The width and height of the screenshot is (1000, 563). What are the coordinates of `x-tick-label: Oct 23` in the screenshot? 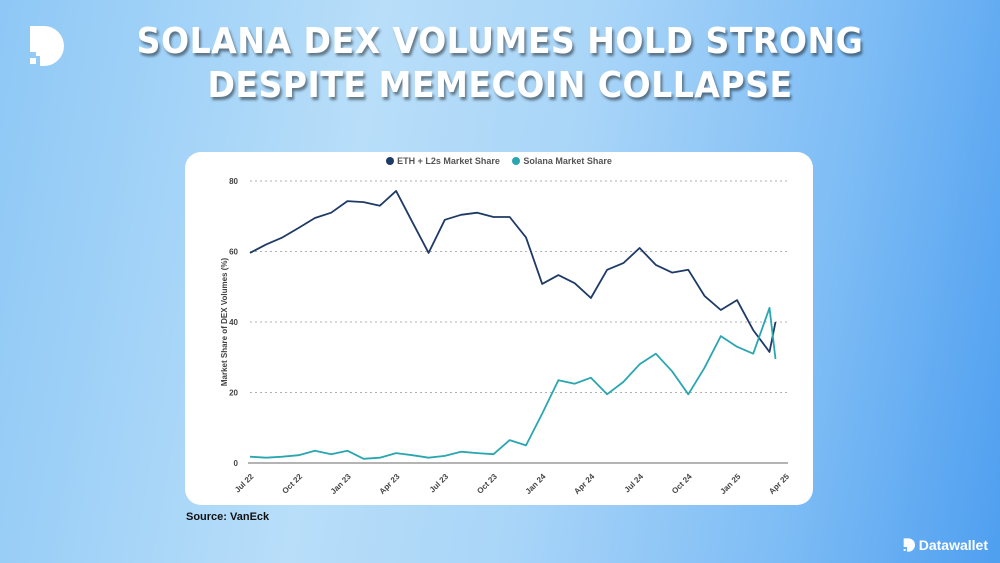 It's located at (487, 484).